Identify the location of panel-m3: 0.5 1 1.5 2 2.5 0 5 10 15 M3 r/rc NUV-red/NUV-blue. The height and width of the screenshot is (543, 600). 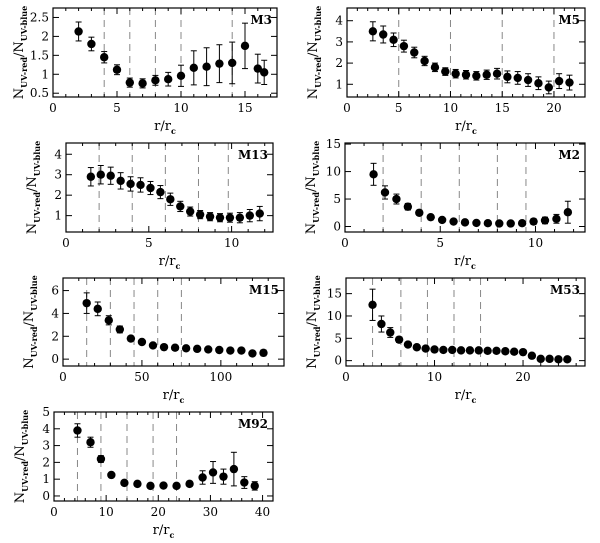
(145, 71).